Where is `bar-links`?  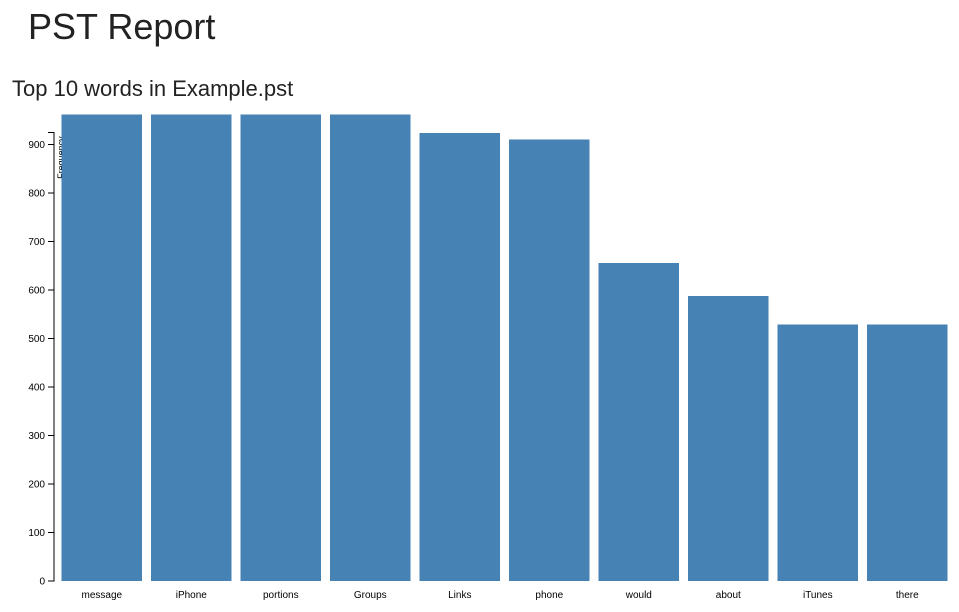 bar-links is located at coordinates (459, 356).